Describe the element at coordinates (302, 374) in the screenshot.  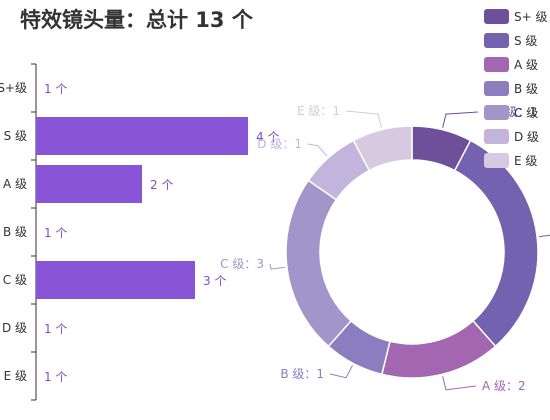
I see `slice-label: B 级：1` at that location.